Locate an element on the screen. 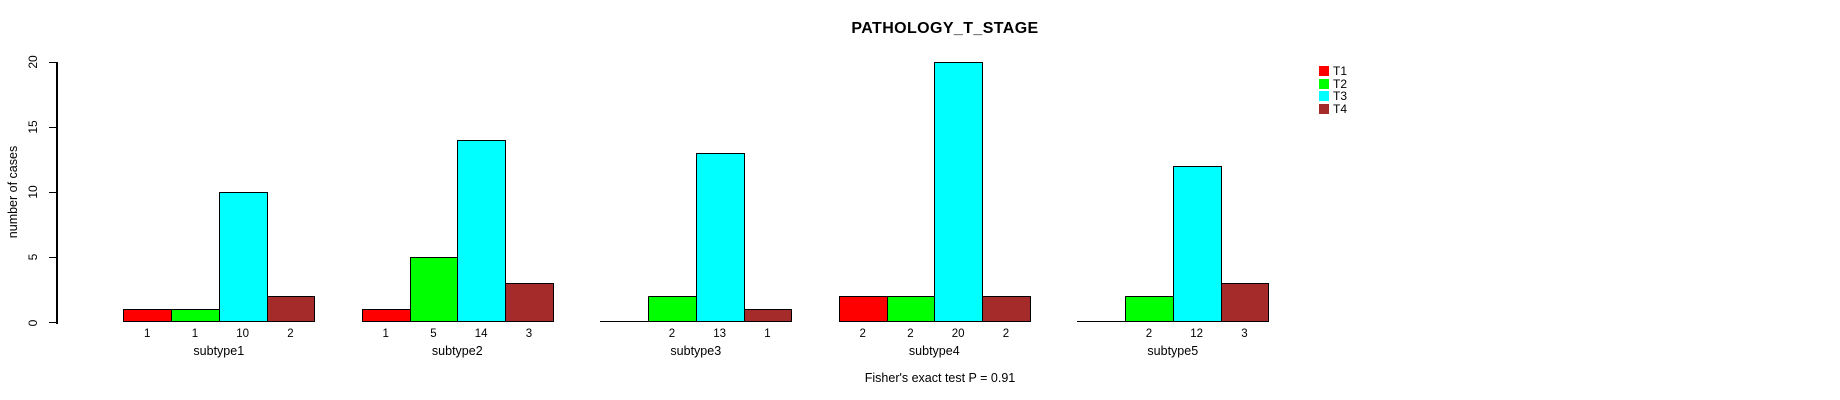 The width and height of the screenshot is (1840, 400). bar-value-label: 5 is located at coordinates (433, 334).